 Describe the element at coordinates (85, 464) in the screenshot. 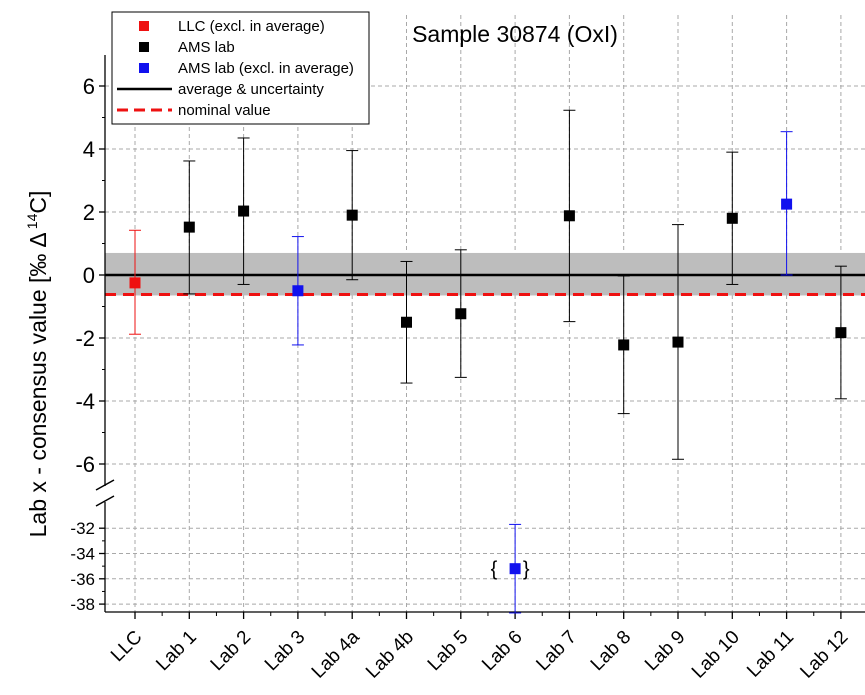

I see `y-tick-label: -6` at that location.